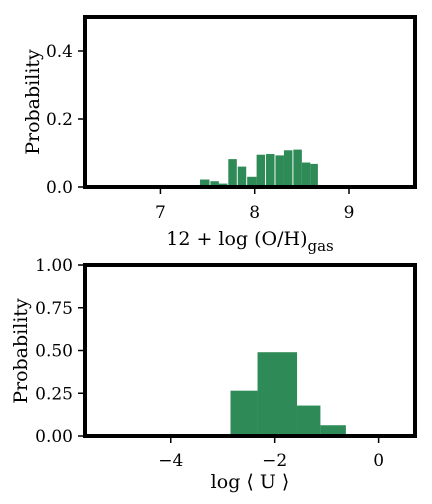 Image resolution: width=432 pixels, height=504 pixels. I want to click on panel-1-xlabel: 12 + log (O/H)gas, so click(250, 241).